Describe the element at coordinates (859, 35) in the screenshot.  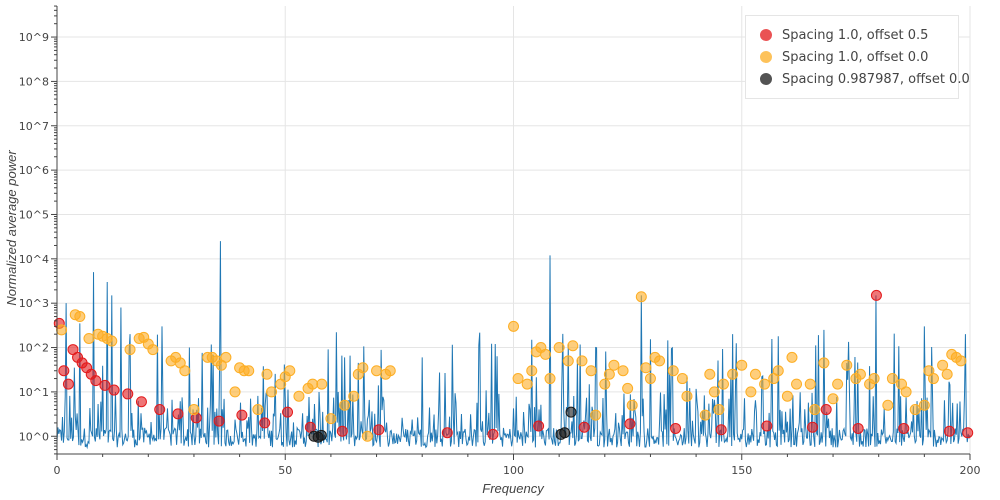
I see `legend-item: Spacing 1.0, offset 0.5` at that location.